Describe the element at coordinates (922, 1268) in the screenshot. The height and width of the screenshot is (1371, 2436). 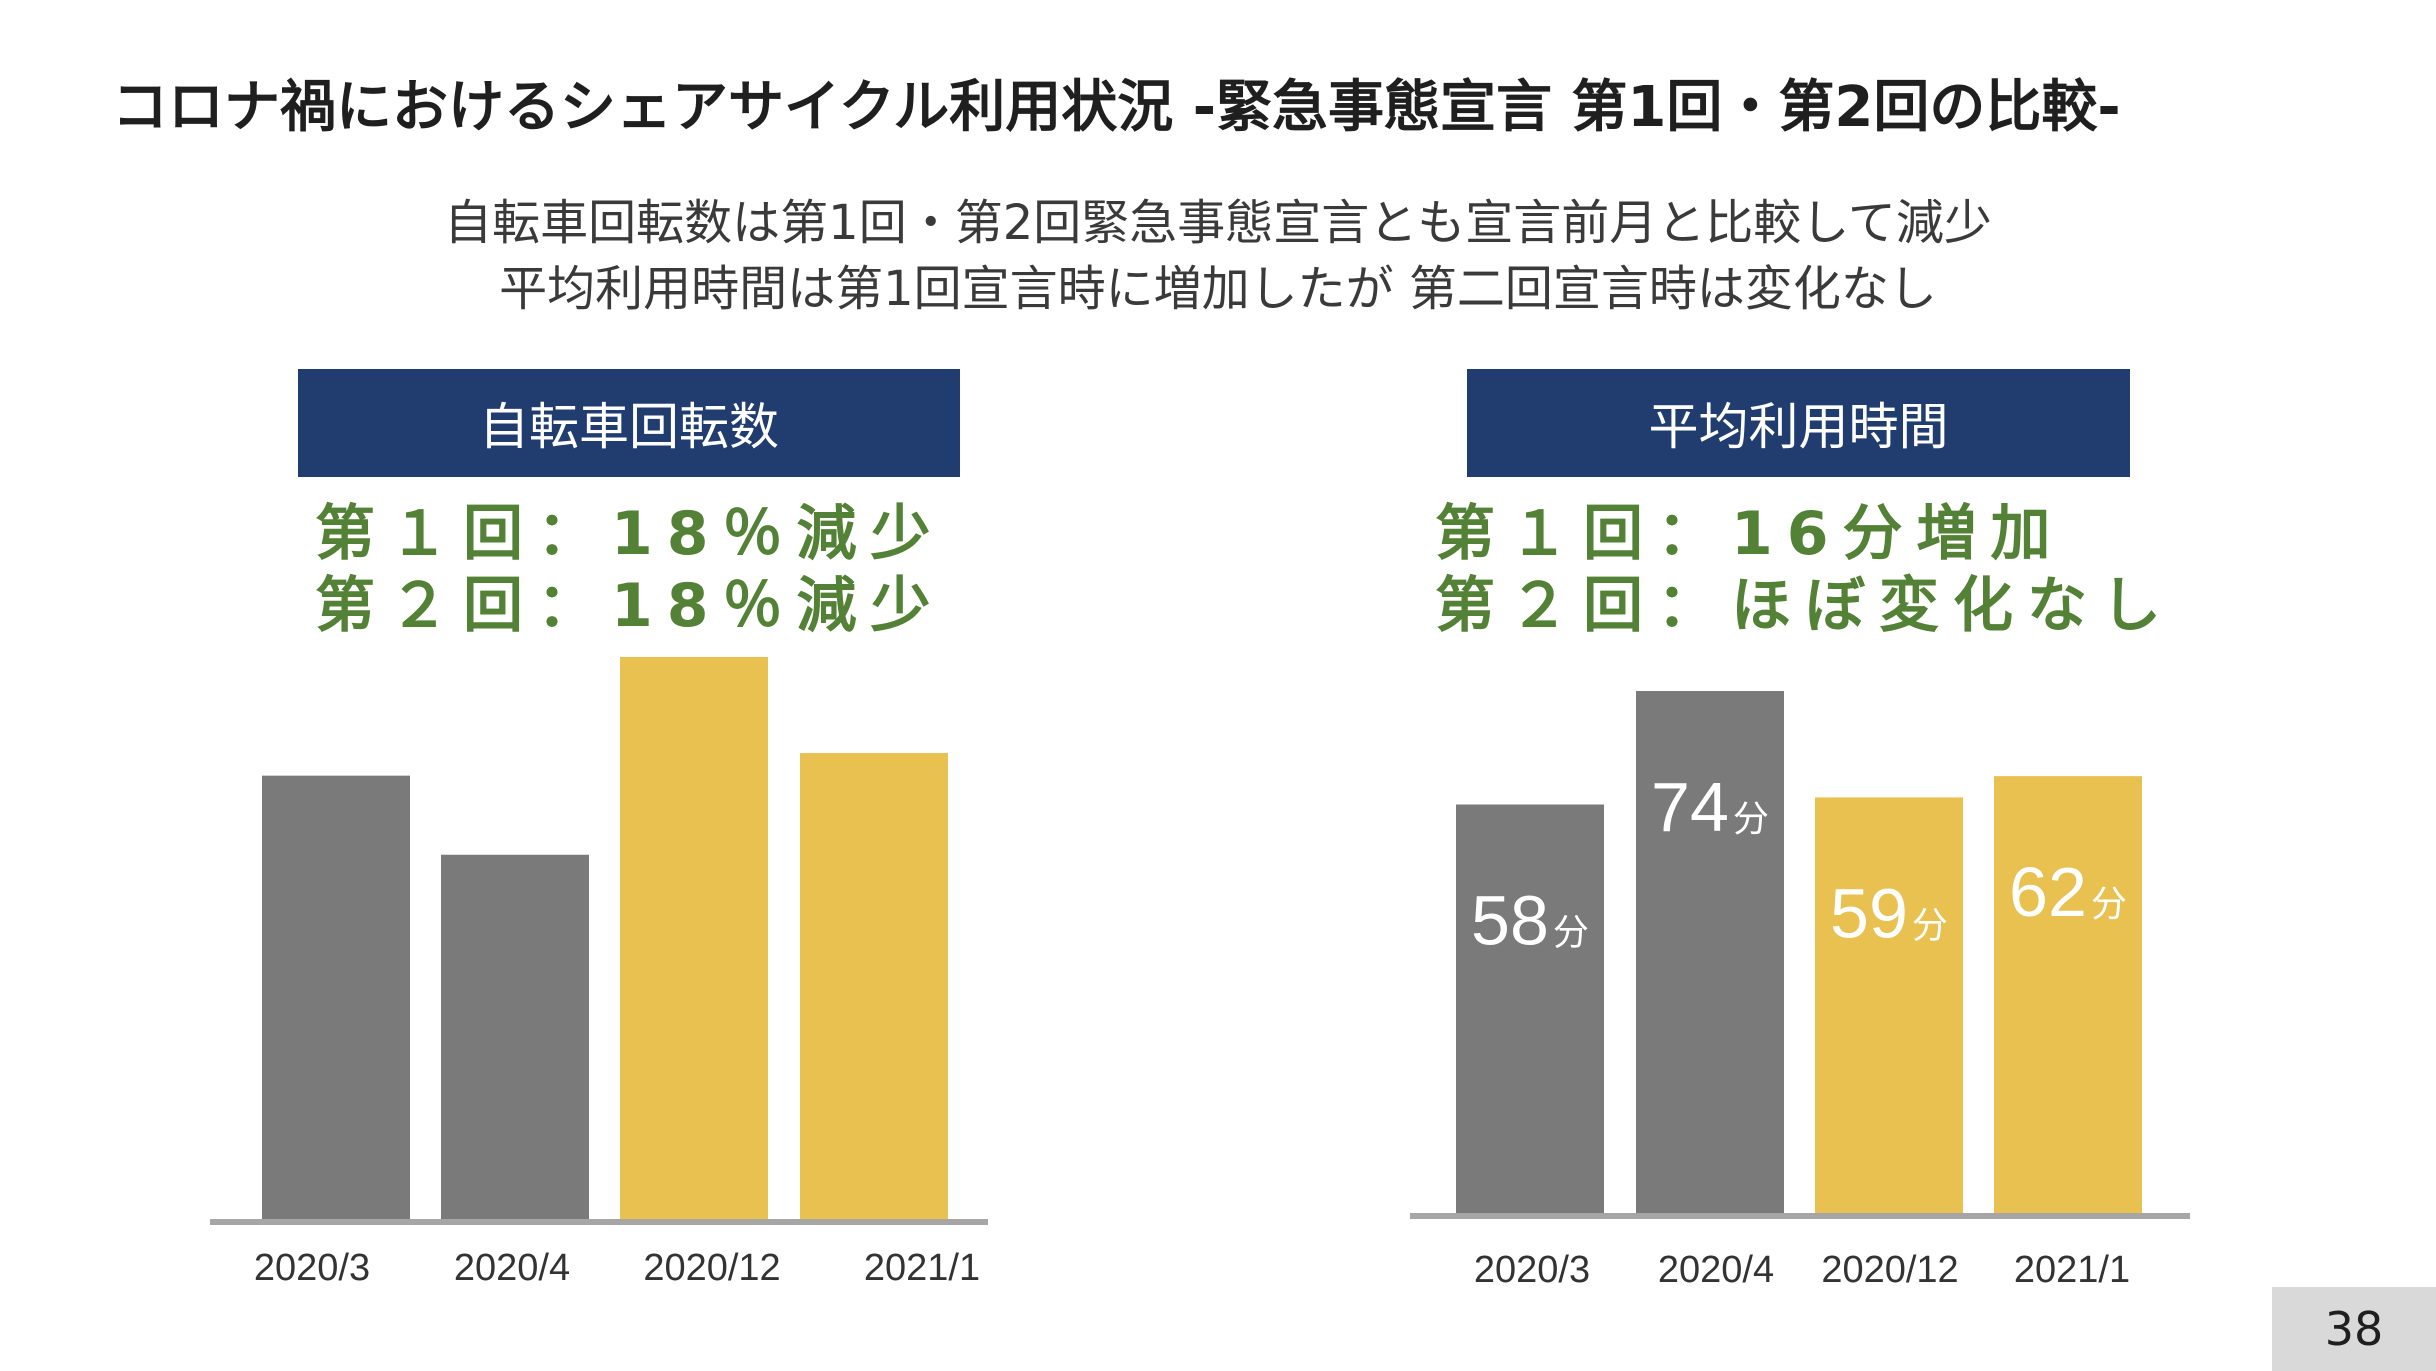
I see `rotation-chart-category-label-4: 2021/1` at that location.